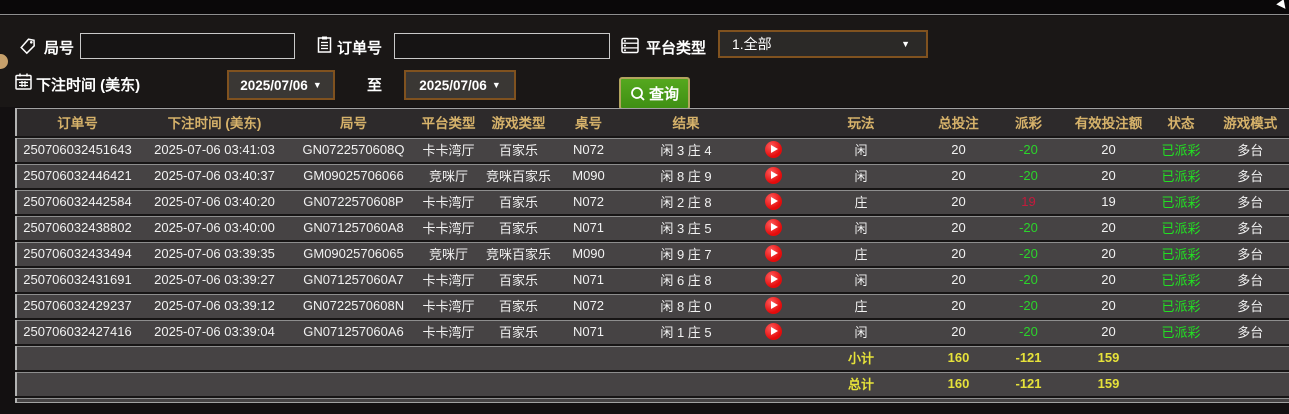  What do you see at coordinates (663, 94) in the screenshot?
I see `search-button-label: 查询` at bounding box center [663, 94].